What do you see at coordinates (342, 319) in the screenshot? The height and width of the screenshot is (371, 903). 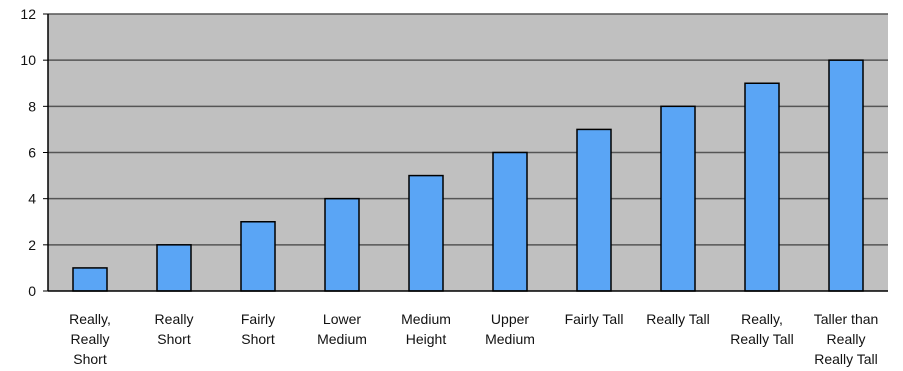 I see `x-category-label-line: Lower` at bounding box center [342, 319].